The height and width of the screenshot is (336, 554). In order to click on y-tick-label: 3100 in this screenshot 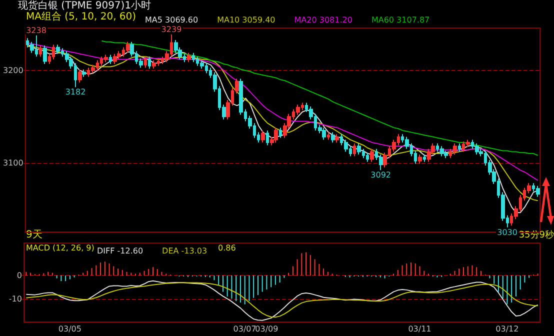, I will do `click(13, 163)`.